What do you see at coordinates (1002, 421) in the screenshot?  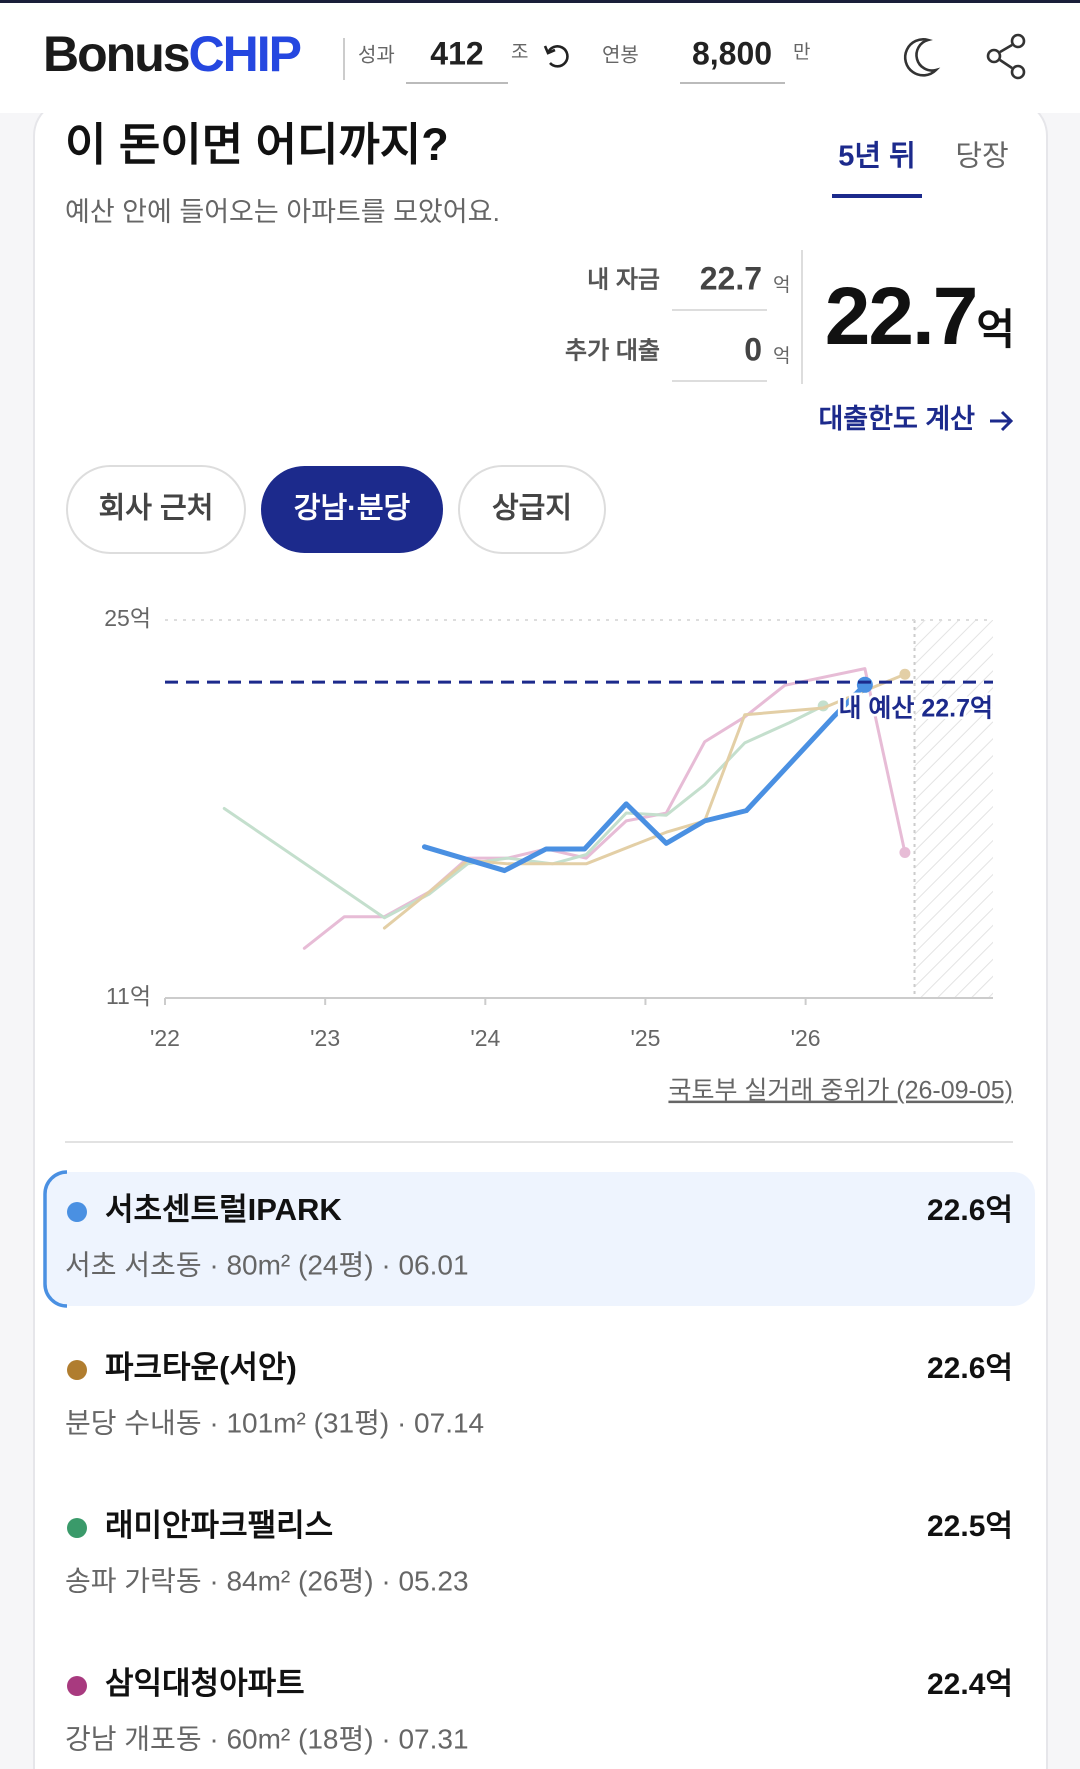 I see `arrow-icon` at bounding box center [1002, 421].